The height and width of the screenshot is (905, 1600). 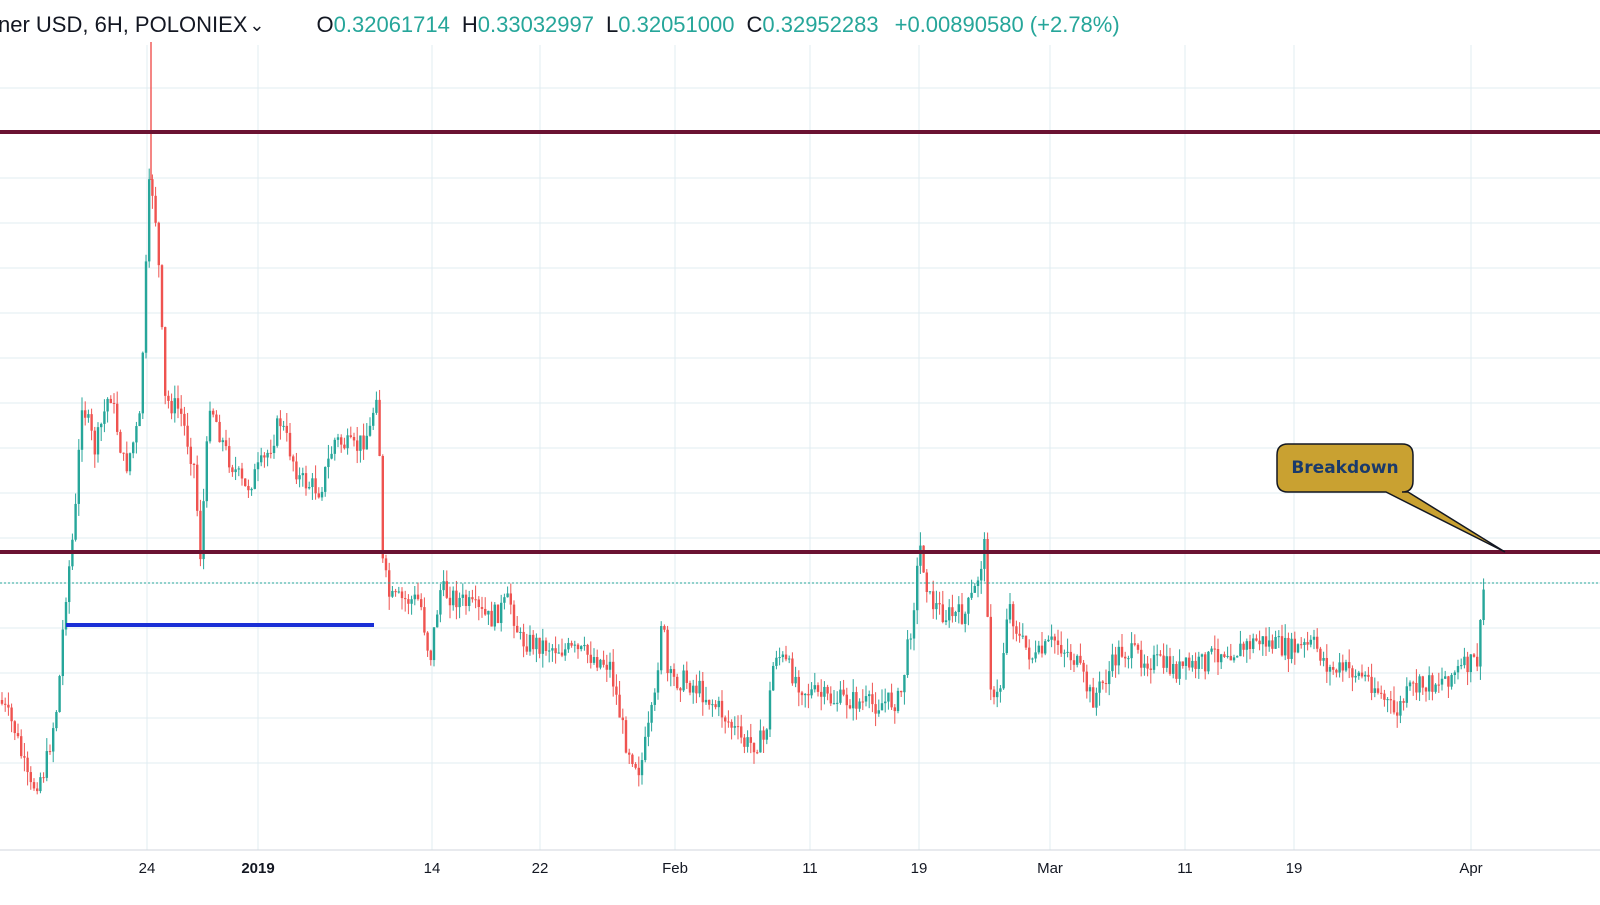 What do you see at coordinates (124, 24) in the screenshot?
I see `symbol-title: ner USD, 6H, POLONIEX` at bounding box center [124, 24].